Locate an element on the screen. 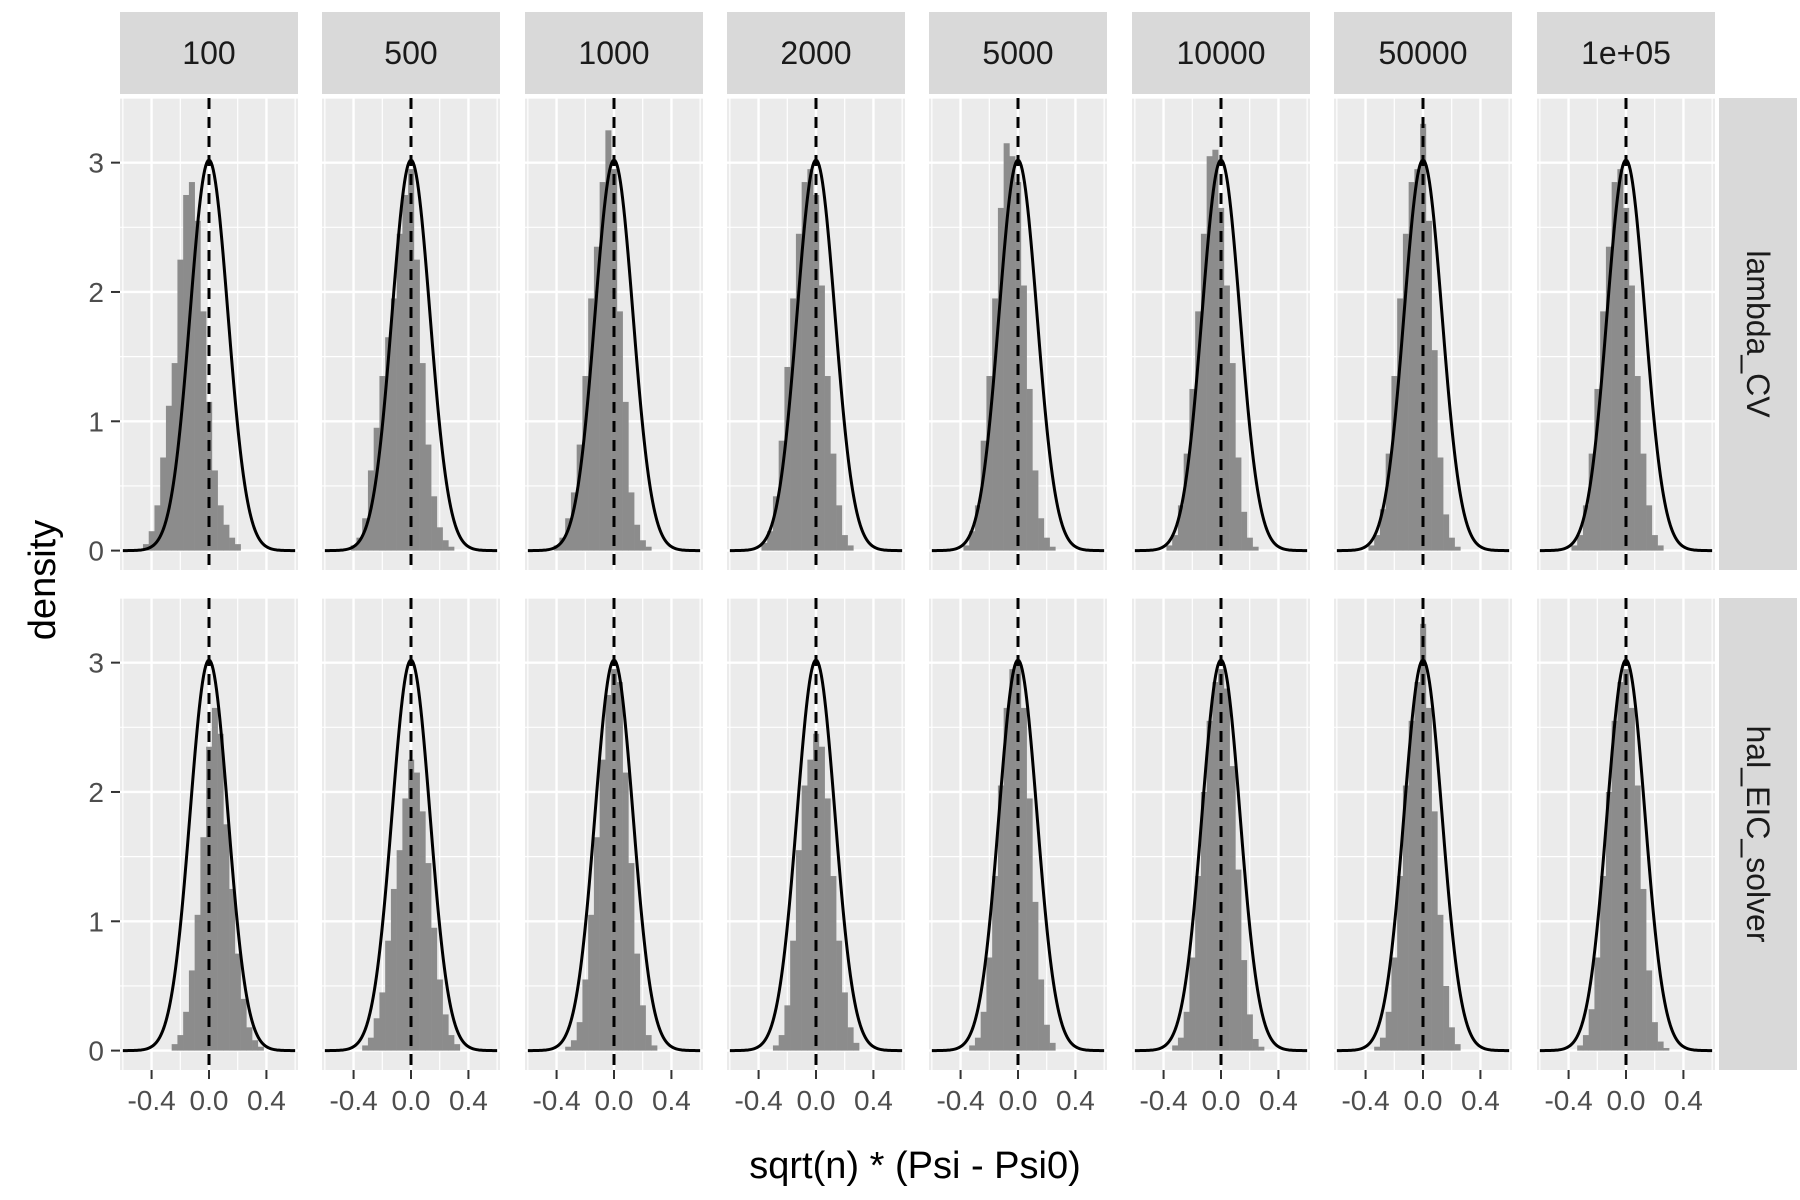  column-strip-label: 1000 is located at coordinates (613, 53).